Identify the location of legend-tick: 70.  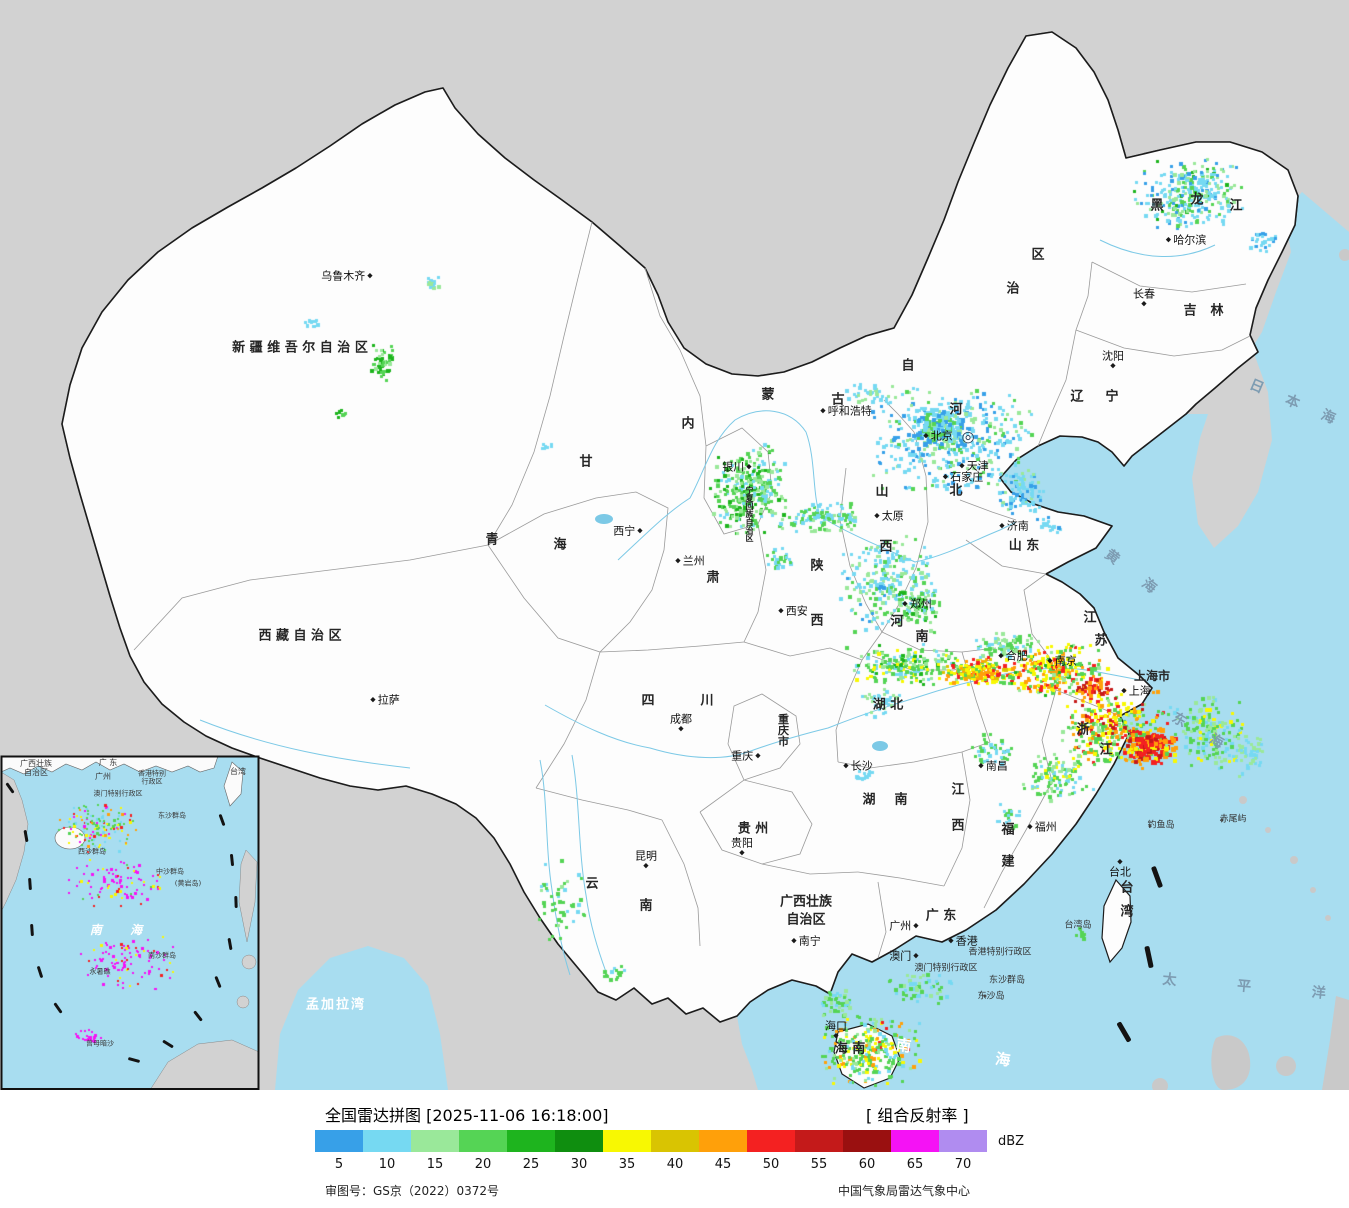
(963, 1164).